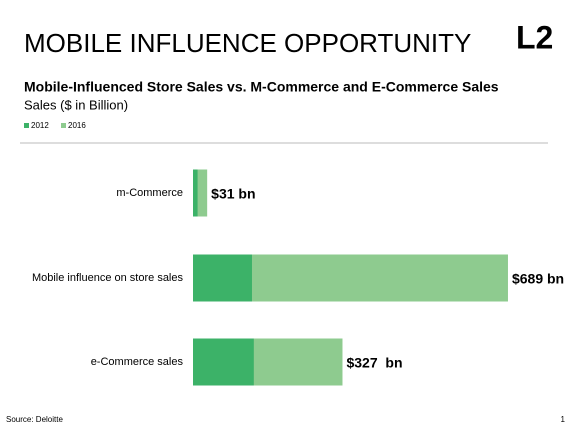 This screenshot has height=428, width=573. I want to click on category-label: Mobile influence on store sales, so click(108, 278).